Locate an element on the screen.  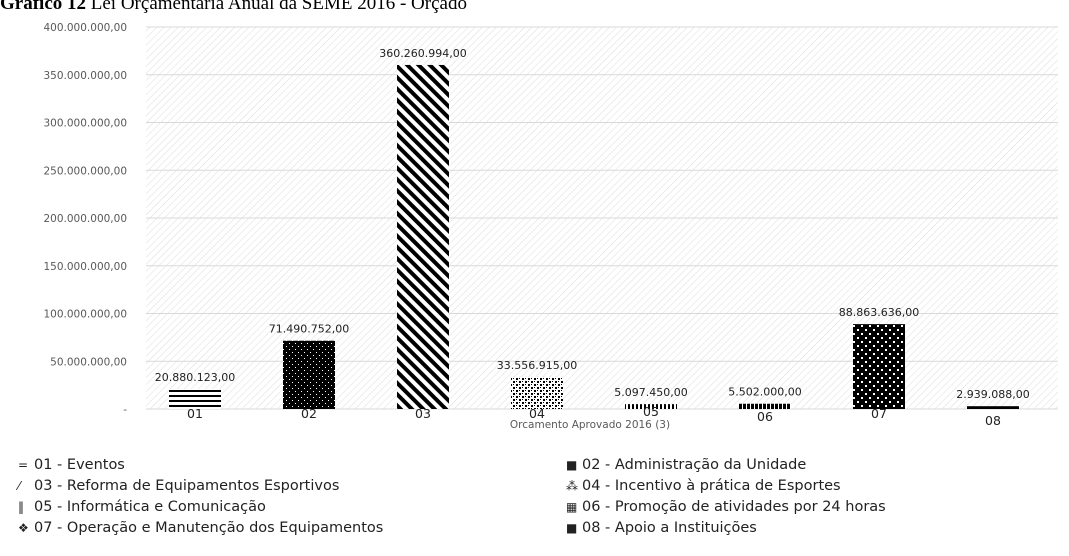
chart-title-number: Gráfico 12 is located at coordinates (43, 7).